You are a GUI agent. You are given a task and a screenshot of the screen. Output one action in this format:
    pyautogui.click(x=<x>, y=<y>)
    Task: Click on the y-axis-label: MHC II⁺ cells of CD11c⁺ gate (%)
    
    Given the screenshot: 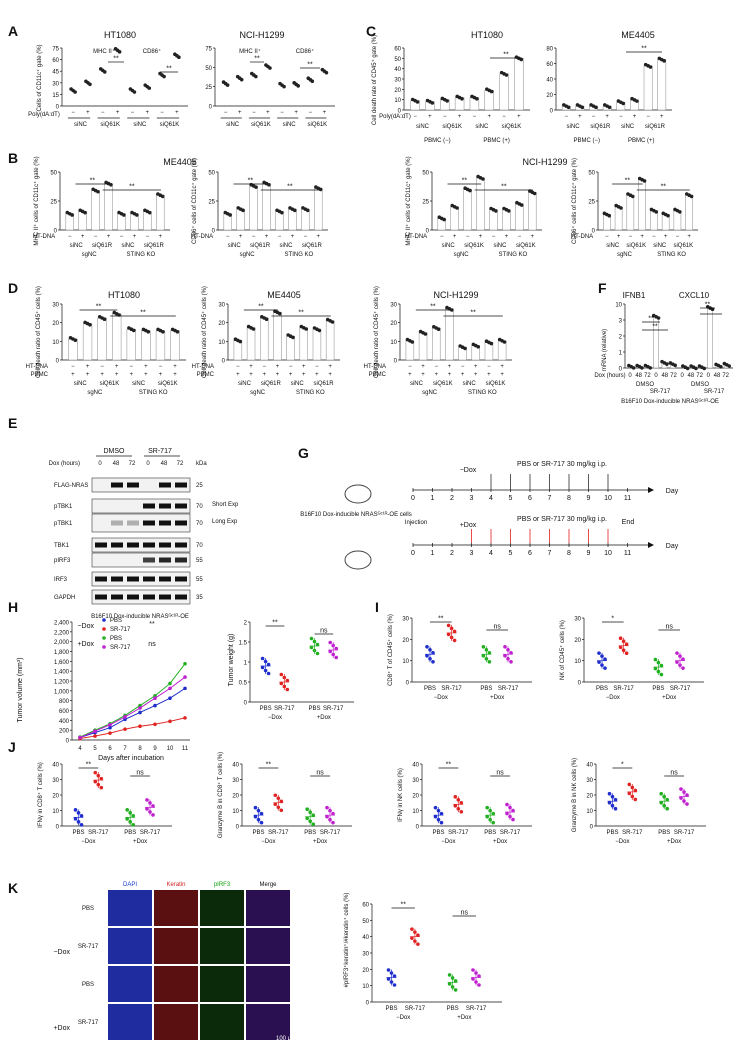 What is the action you would take?
    pyautogui.click(x=408, y=200)
    